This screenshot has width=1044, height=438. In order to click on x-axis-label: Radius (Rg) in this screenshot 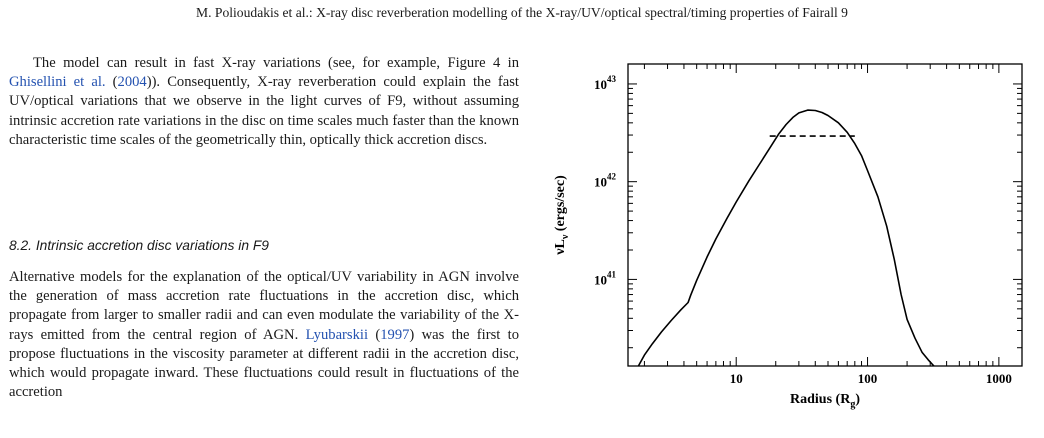, I will do `click(825, 401)`.